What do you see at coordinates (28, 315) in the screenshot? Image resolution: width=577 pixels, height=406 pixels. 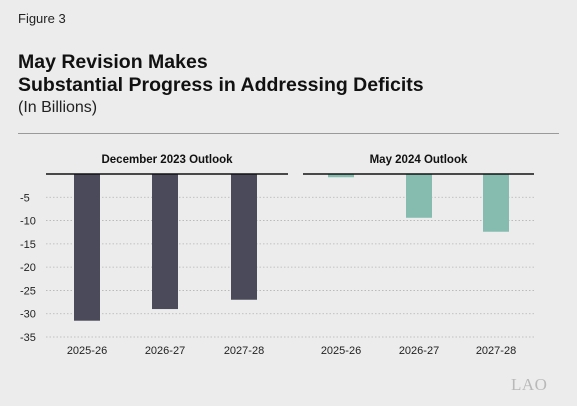 I see `y-tick-label: -30` at bounding box center [28, 315].